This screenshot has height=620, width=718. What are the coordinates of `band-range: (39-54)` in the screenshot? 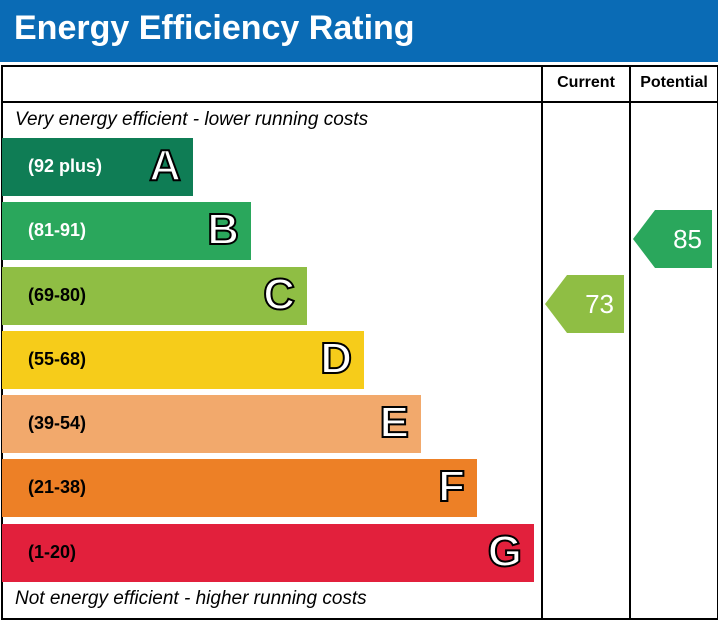 It's located at (57, 423).